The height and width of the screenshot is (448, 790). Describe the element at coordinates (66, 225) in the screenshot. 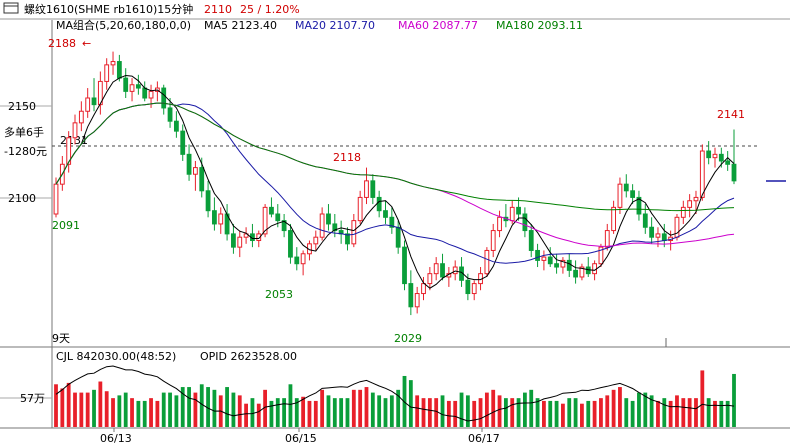

I see `annotation-low-2091: 2091` at that location.